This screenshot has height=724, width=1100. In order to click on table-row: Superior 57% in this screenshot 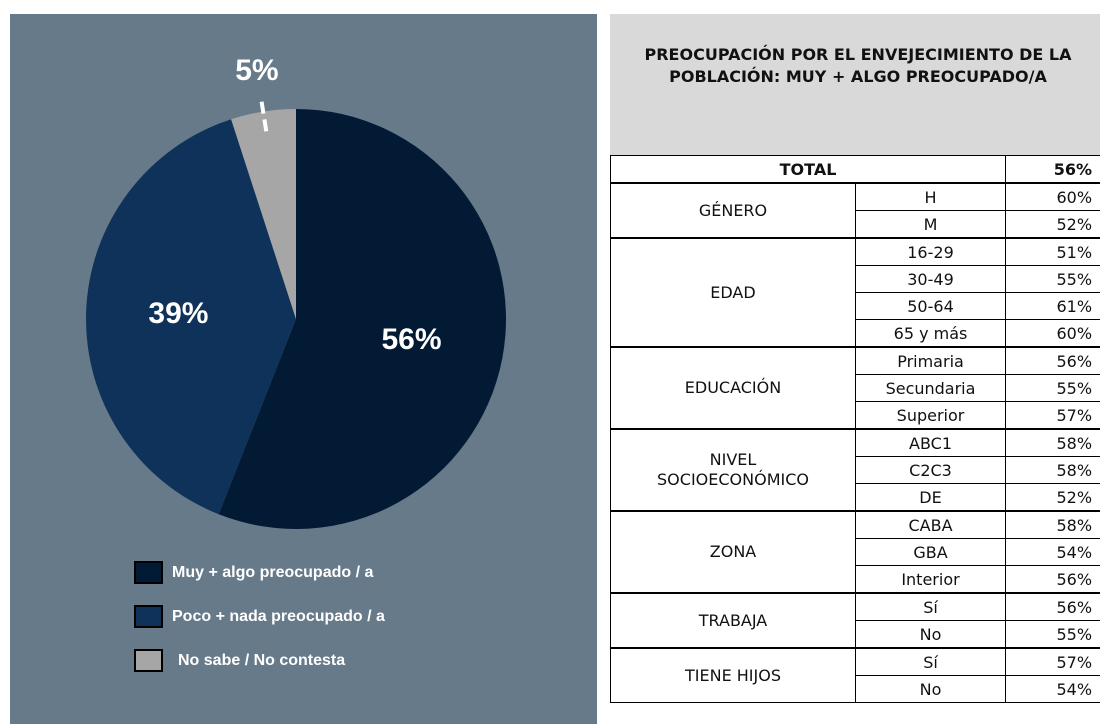, I will do `click(855, 415)`.